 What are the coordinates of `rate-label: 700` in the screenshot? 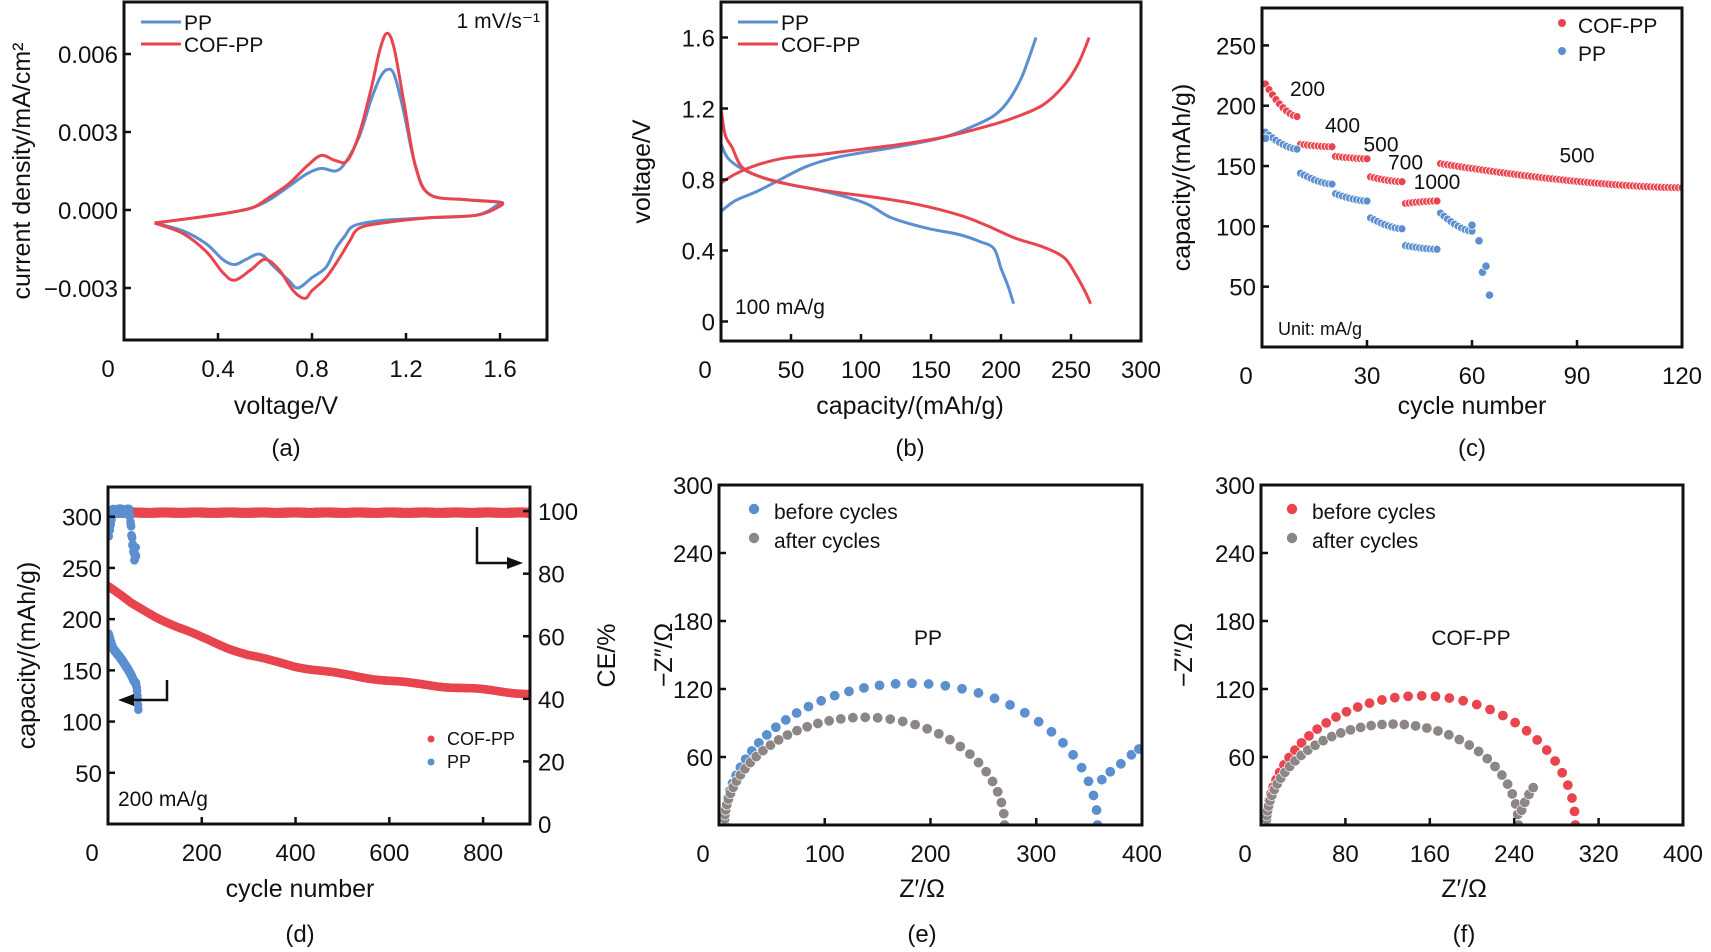 It's located at (1405, 163).